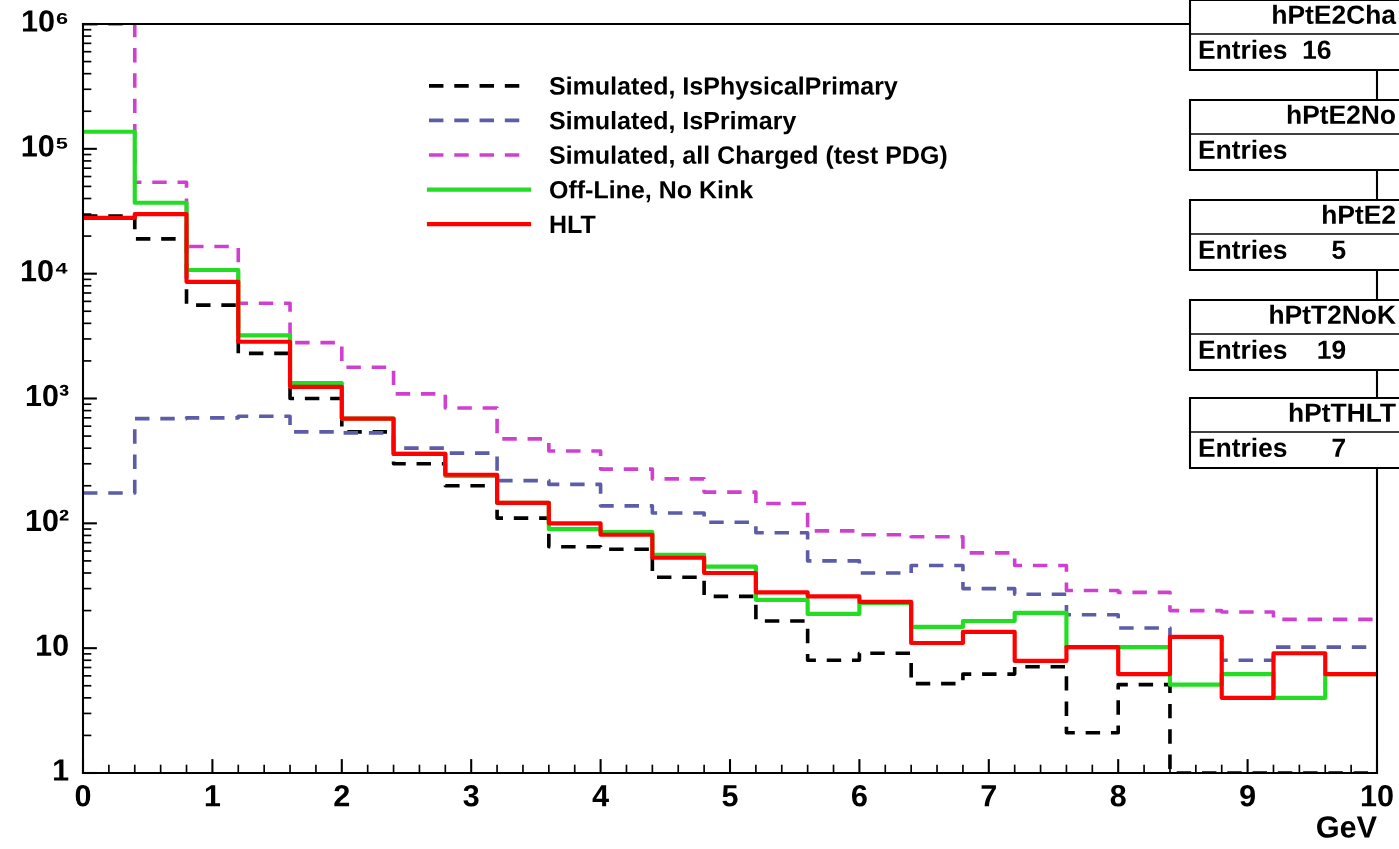 This screenshot has width=1399, height=849. What do you see at coordinates (47, 395) in the screenshot?
I see `y-tick-label: 10³` at bounding box center [47, 395].